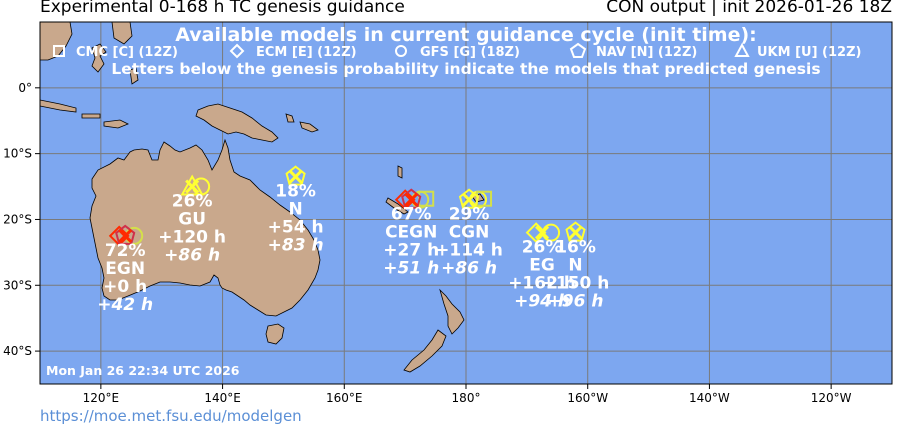 This screenshot has height=427, width=915. I want to click on genesis-system: 72%EGN+0 h+42 h, so click(125, 269).